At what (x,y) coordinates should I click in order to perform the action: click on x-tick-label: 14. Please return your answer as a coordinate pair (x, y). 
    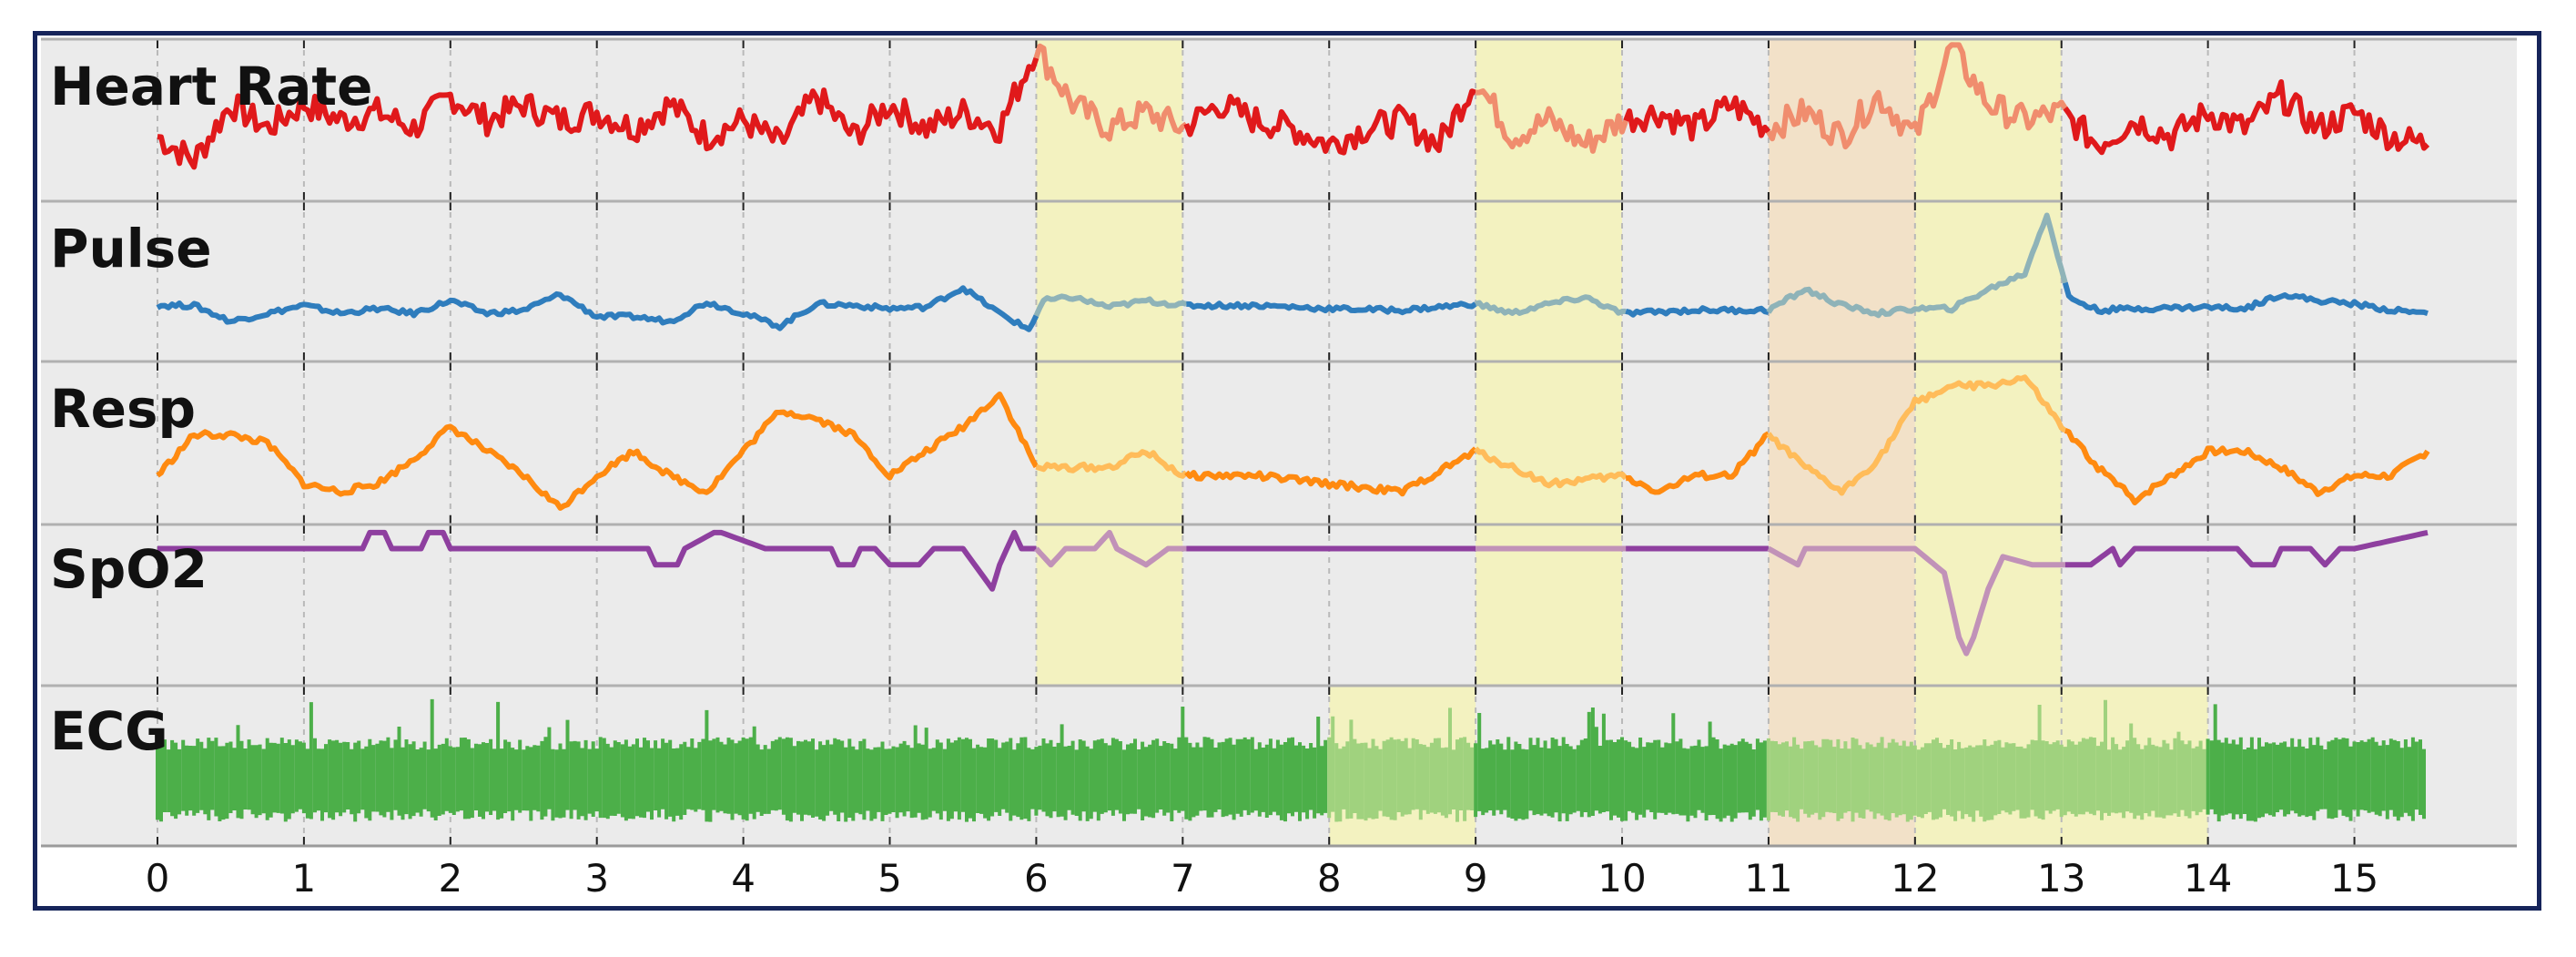
    Looking at the image, I should click on (2208, 878).